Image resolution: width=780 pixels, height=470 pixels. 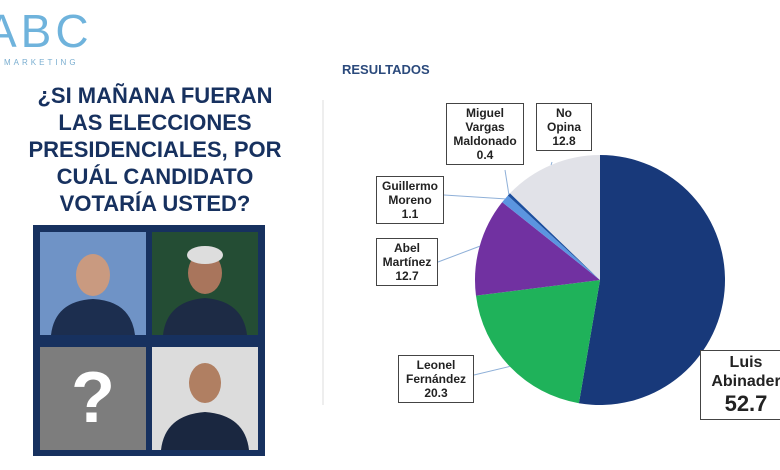 I want to click on slice-label: Miguel Vargas Maldonado 0.4, so click(x=485, y=134).